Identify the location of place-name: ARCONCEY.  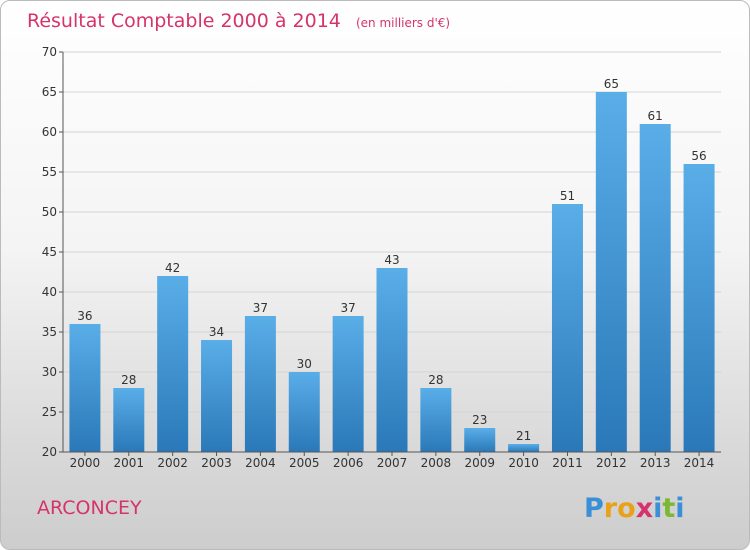
(89, 508).